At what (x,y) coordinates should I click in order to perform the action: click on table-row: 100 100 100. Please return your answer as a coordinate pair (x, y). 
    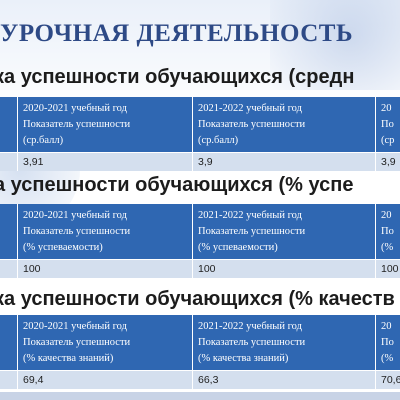
    Looking at the image, I should click on (200, 268).